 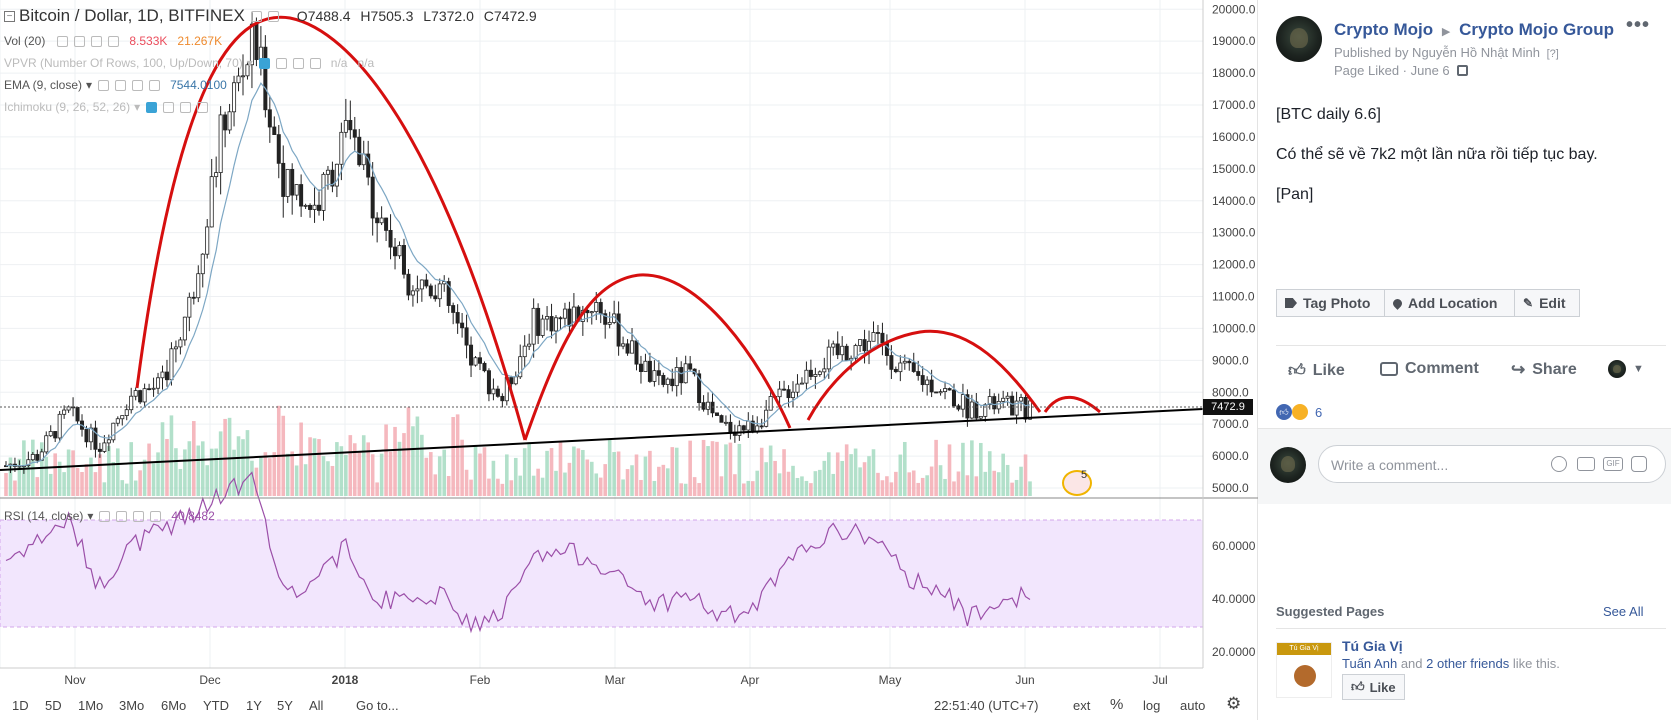 I want to click on toggle-ext: ext, so click(x=1082, y=705).